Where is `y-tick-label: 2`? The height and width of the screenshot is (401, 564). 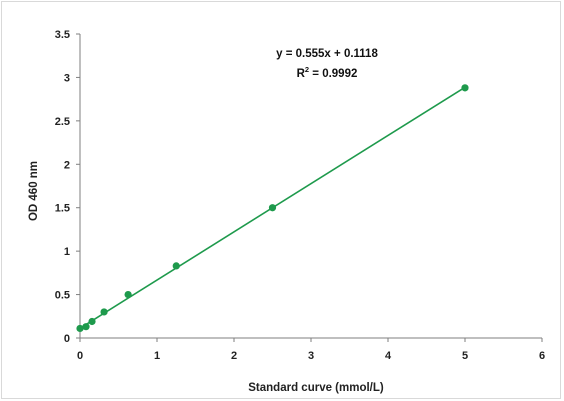 y-tick-label: 2 is located at coordinates (67, 165).